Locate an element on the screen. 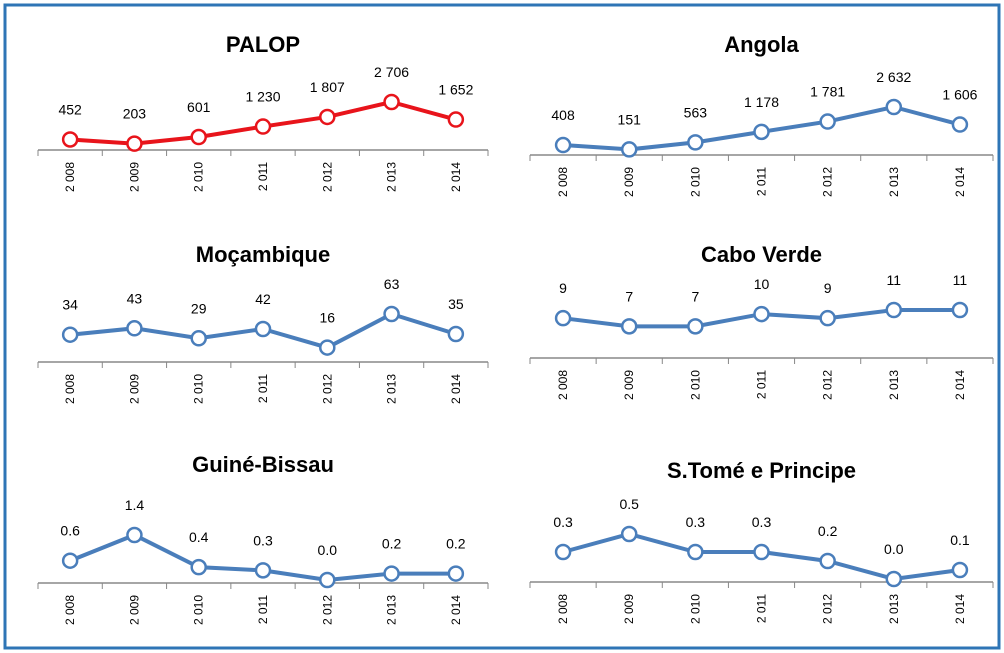  data-label: 0.5 is located at coordinates (629, 504).